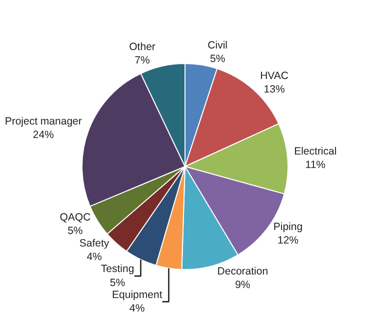 The height and width of the screenshot is (335, 366). Describe the element at coordinates (242, 271) in the screenshot. I see `slice-label: Decoration` at that location.